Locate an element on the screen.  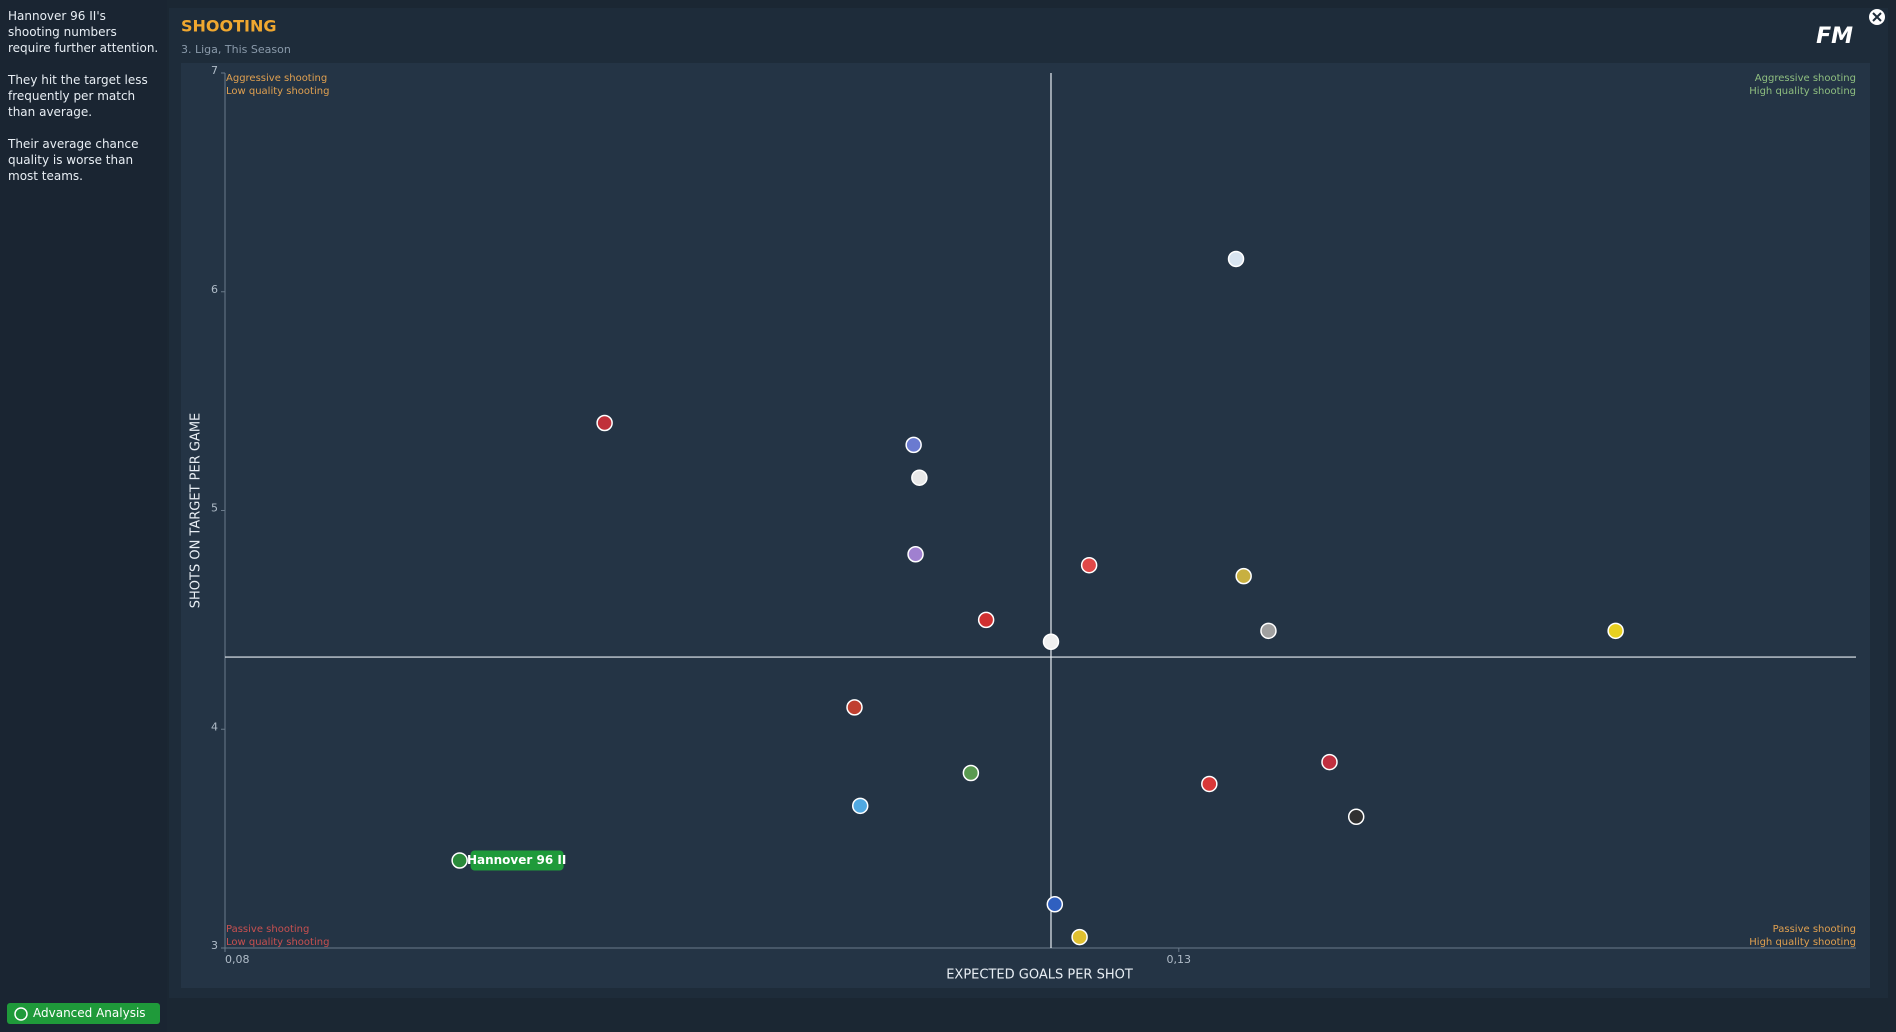
close-button is located at coordinates (1877, 17).